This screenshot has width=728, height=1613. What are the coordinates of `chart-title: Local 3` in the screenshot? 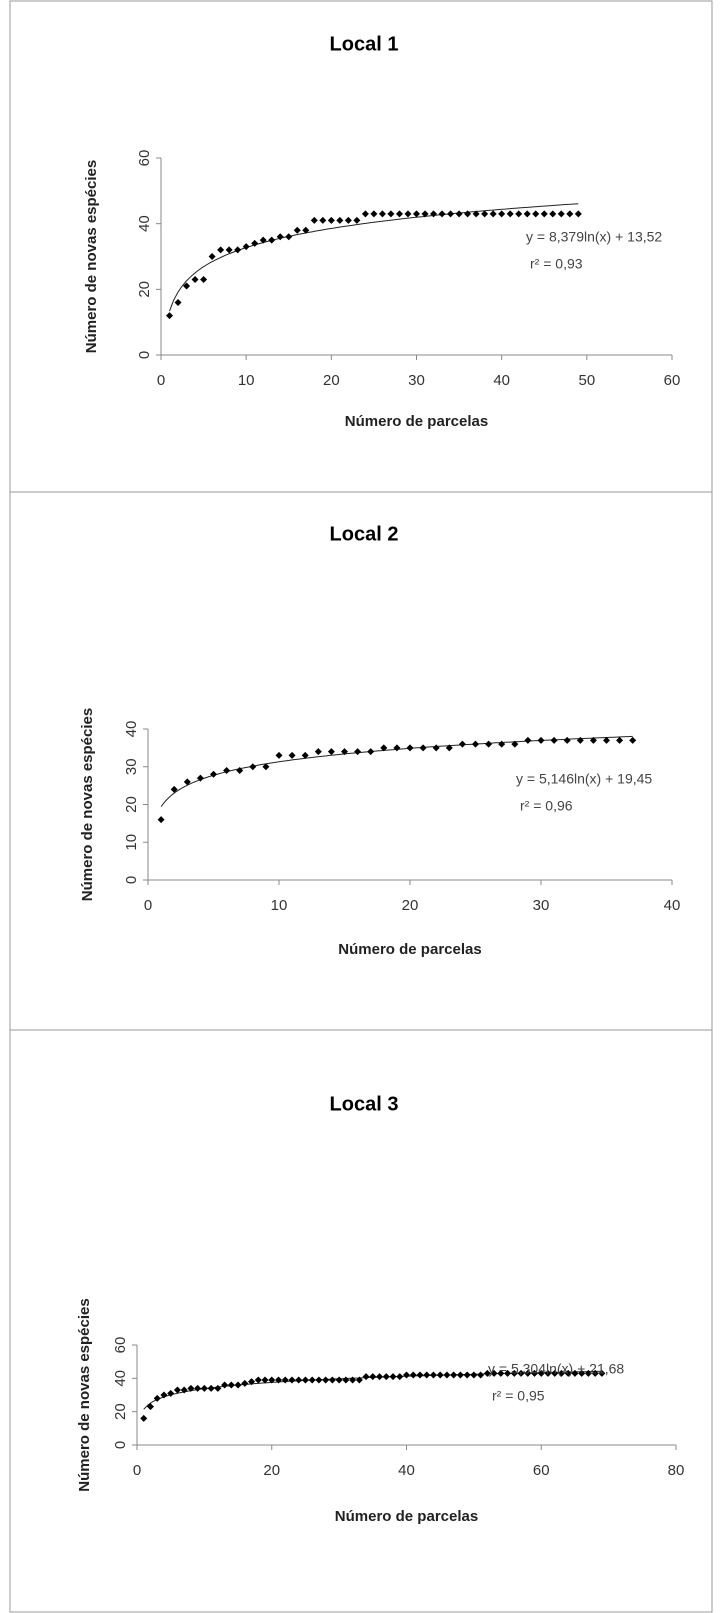 It's located at (364, 1104).